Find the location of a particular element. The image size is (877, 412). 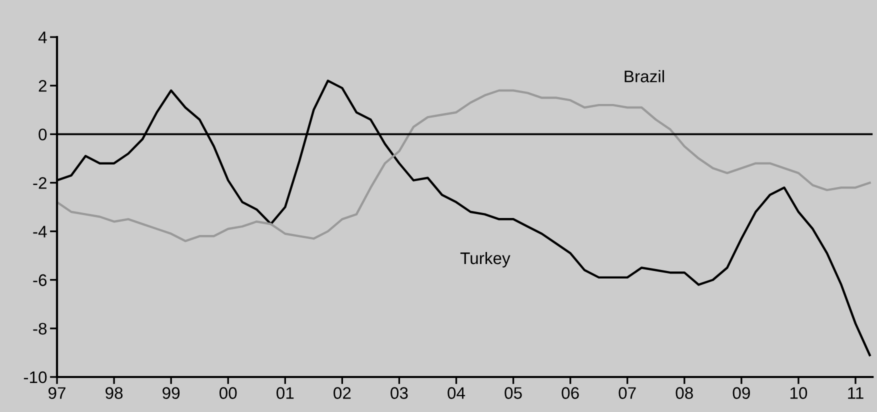

x-tick-label: 11 is located at coordinates (856, 393).